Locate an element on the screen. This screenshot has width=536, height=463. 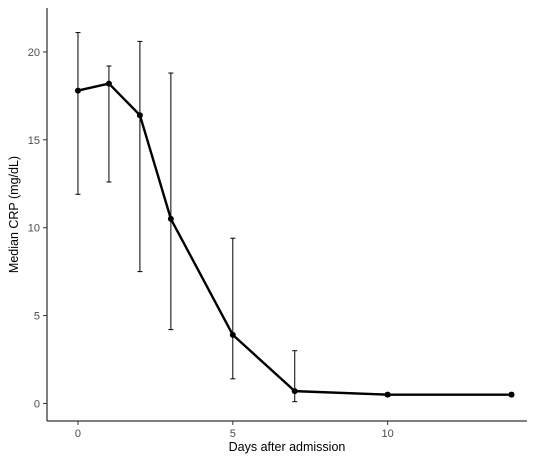
y-tick-label: 20 is located at coordinates (34, 53).